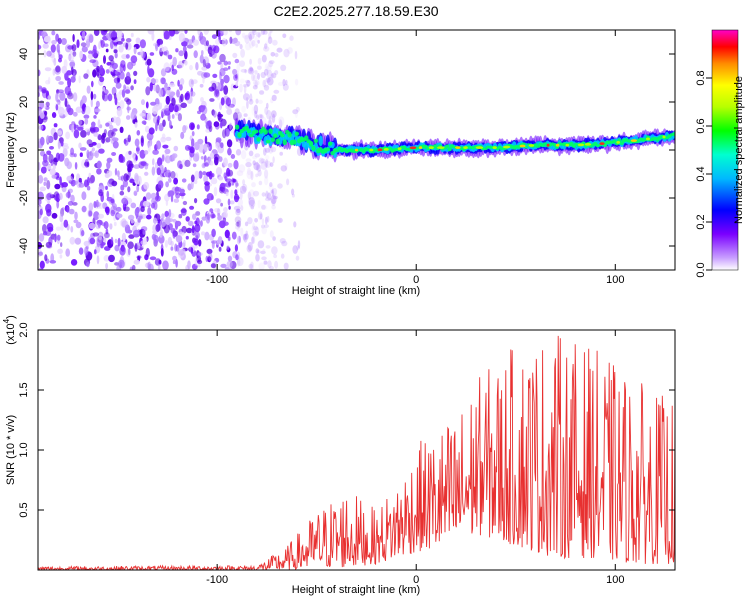 Image resolution: width=750 pixels, height=600 pixels. What do you see at coordinates (24, 246) in the screenshot?
I see `spectrogram-ytick-label: -40` at bounding box center [24, 246].